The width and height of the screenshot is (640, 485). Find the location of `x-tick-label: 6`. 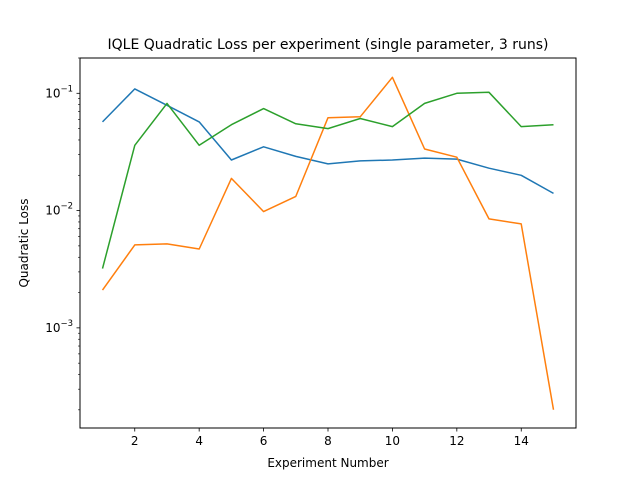

x-tick-label: 6 is located at coordinates (264, 441).